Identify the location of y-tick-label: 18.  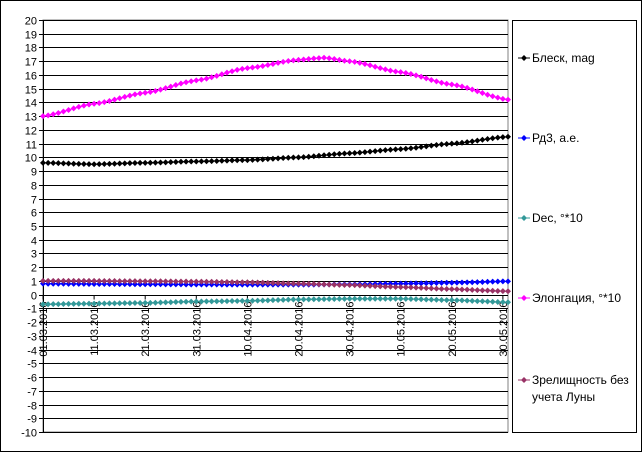
(31, 49).